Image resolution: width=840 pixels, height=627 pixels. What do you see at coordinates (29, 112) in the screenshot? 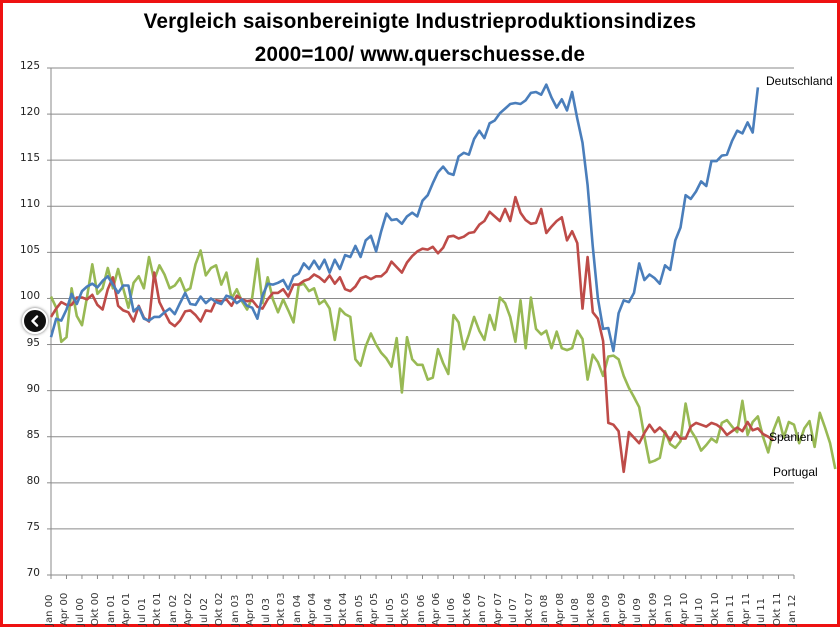
I see `y-tick-label: 120` at bounding box center [29, 112].